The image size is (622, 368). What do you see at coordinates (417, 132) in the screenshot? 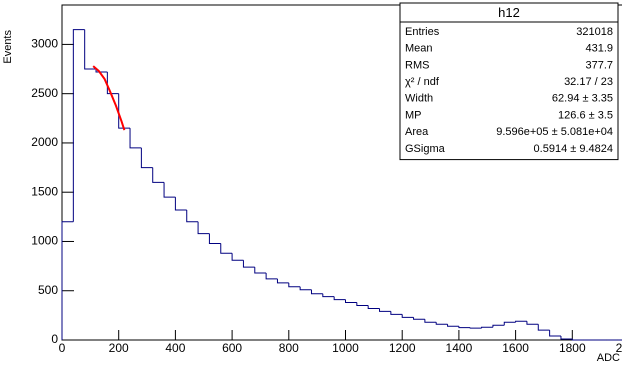
I see `stats-label: Area` at bounding box center [417, 132].